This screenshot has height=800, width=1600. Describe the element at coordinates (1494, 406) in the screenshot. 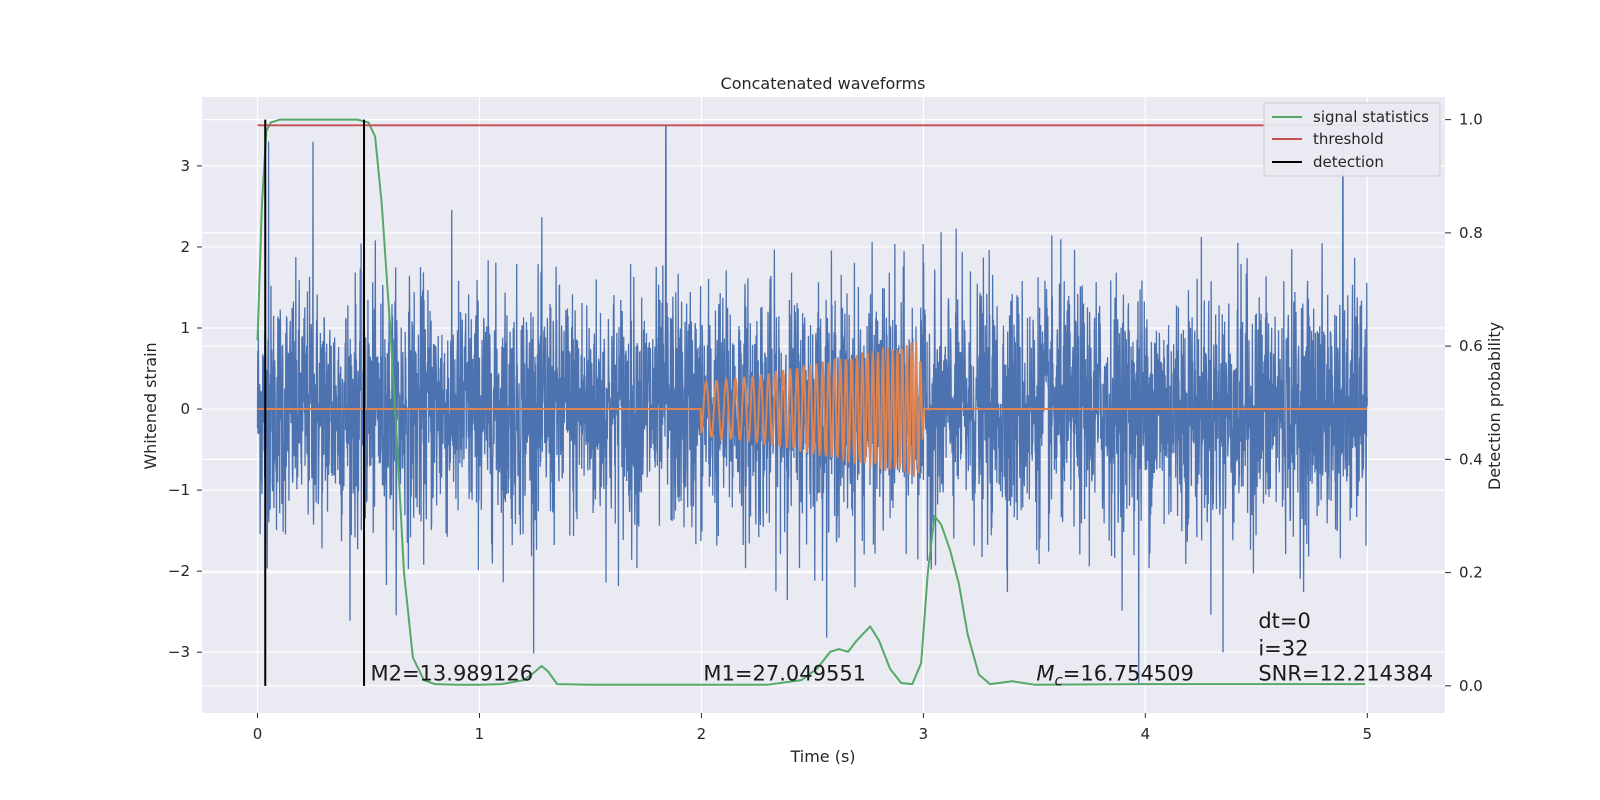

I see `y2-axis-title: Detection probability` at that location.